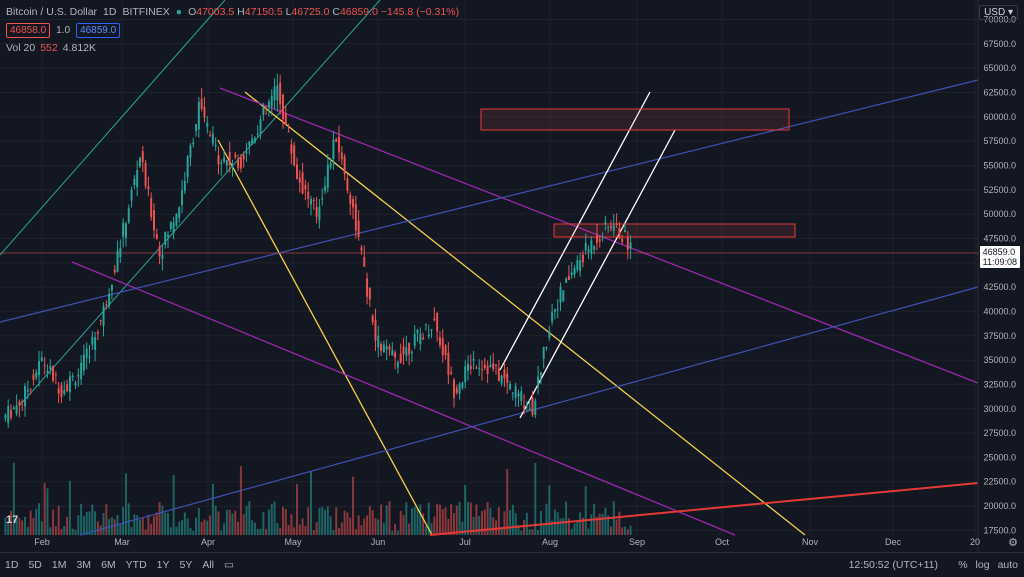 This screenshot has height=577, width=1024. I want to click on y-tick-label: 42500.0, so click(999, 287).